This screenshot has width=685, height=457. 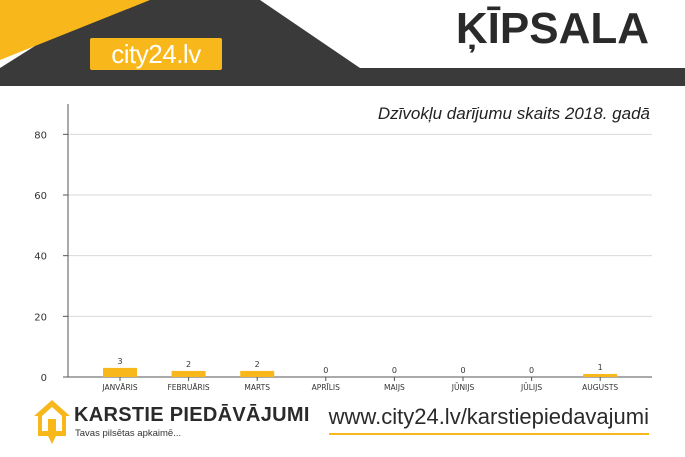 What do you see at coordinates (192, 415) in the screenshot?
I see `brand-name: KARSTIE PIEDĀVĀJUMI` at bounding box center [192, 415].